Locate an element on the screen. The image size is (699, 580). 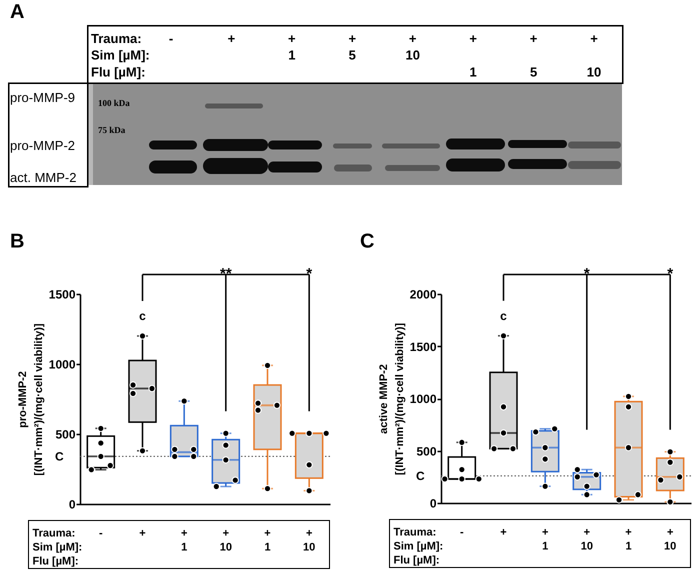
text: pro-MMP-2 is located at coordinates (43, 145).